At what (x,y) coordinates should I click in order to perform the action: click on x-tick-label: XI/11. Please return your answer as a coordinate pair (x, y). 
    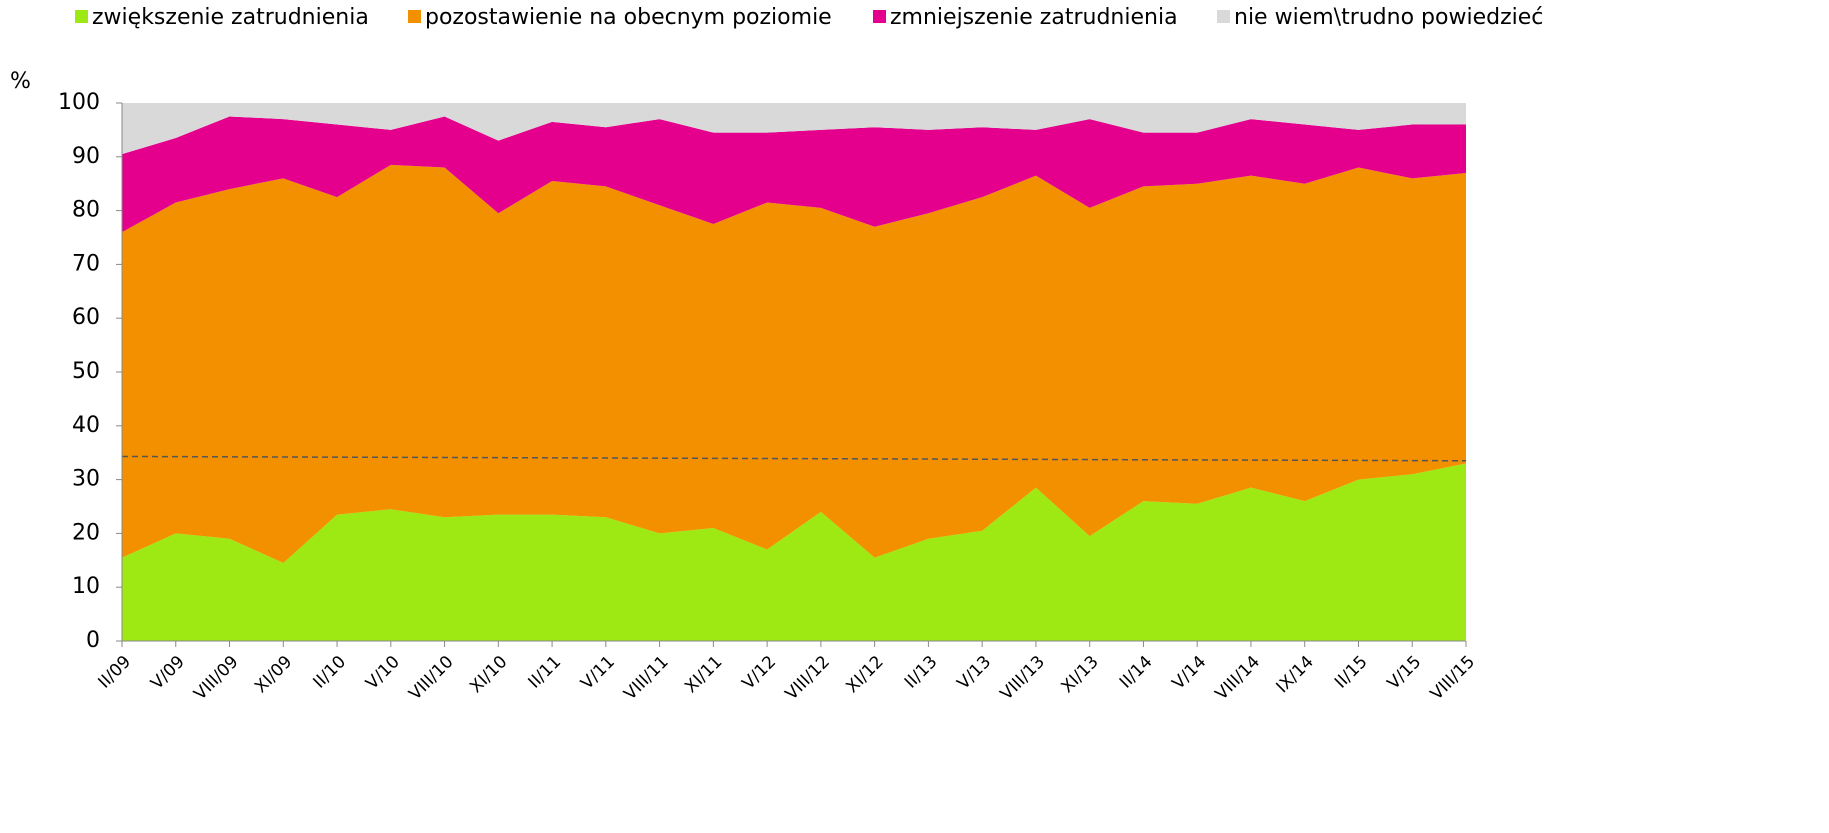
    Looking at the image, I should click on (703, 674).